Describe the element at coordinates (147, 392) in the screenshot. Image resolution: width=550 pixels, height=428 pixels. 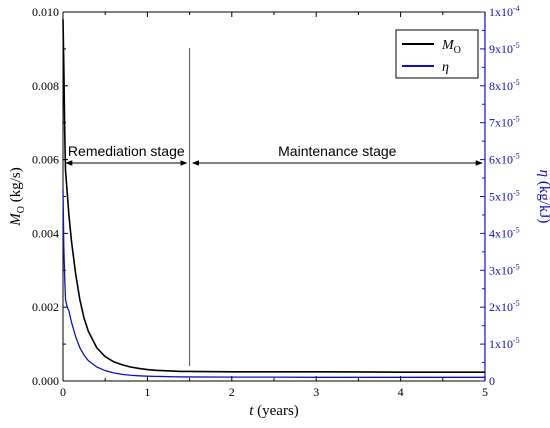
I see `x-tick-label: 1` at that location.